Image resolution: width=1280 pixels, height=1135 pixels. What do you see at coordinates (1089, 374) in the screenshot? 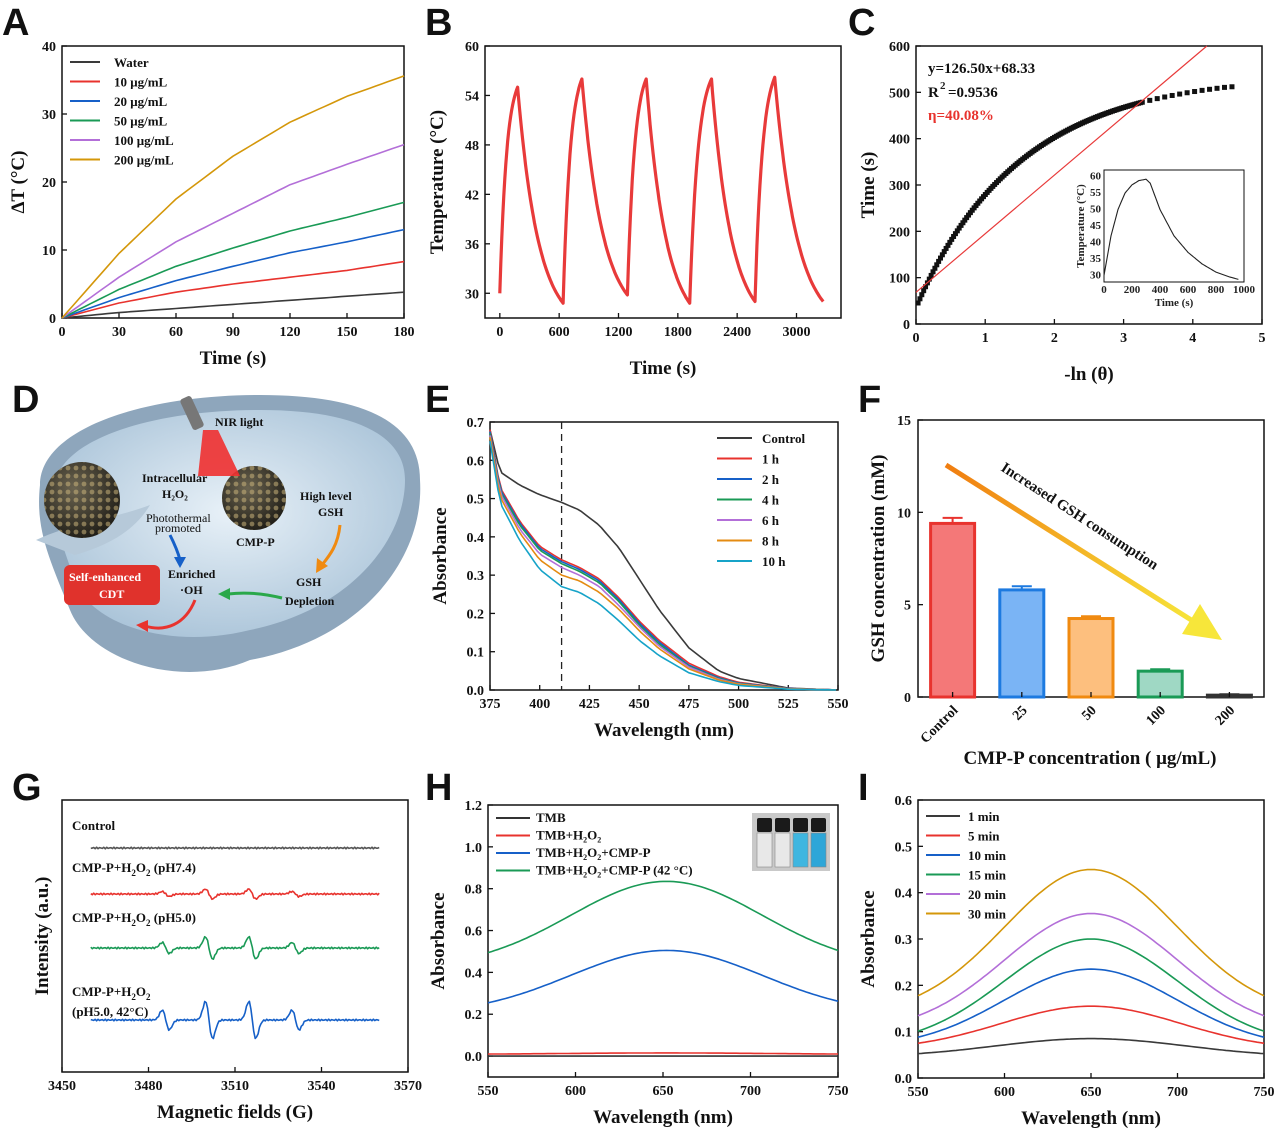
I see `x-axis-label: -ln (θ)` at bounding box center [1089, 374].